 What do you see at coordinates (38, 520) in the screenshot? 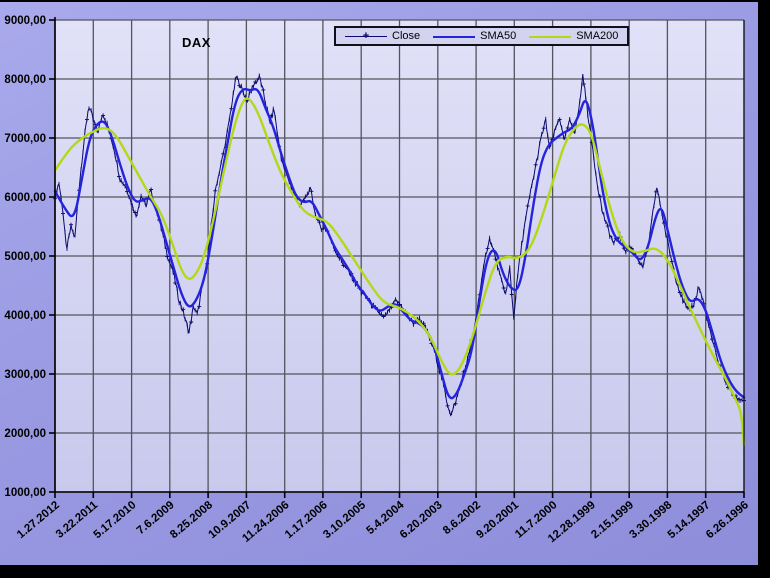
I see `x-axis-label: 1.27.2012` at bounding box center [38, 520].